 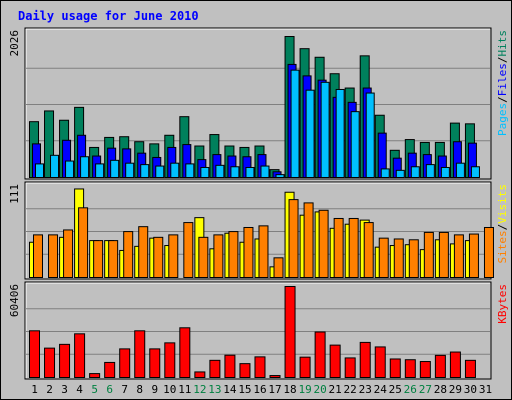 What do you see at coordinates (502, 246) in the screenshot?
I see `legend-part-middle-0: Sites` at bounding box center [502, 246].